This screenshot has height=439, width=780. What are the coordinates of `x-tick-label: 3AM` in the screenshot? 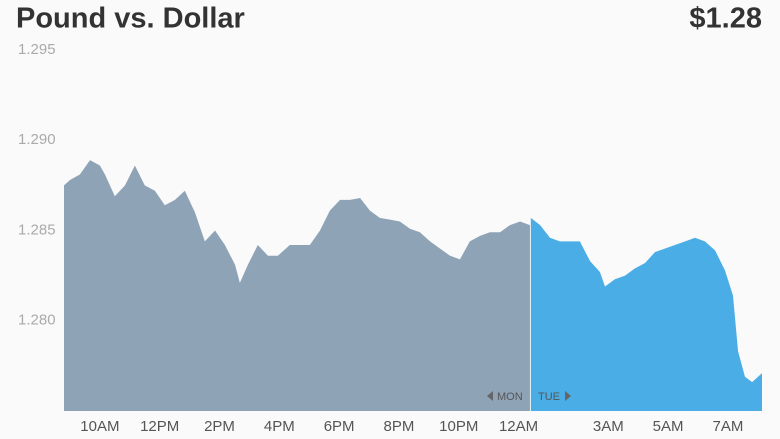 It's located at (608, 426).